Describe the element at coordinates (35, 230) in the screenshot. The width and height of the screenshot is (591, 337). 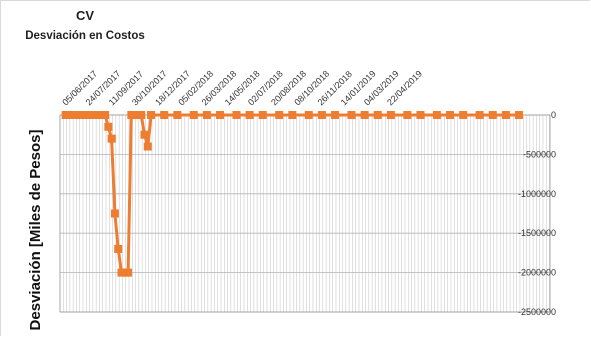
I see `y-axis-label: Desviación [Miles de Pesos]` at that location.